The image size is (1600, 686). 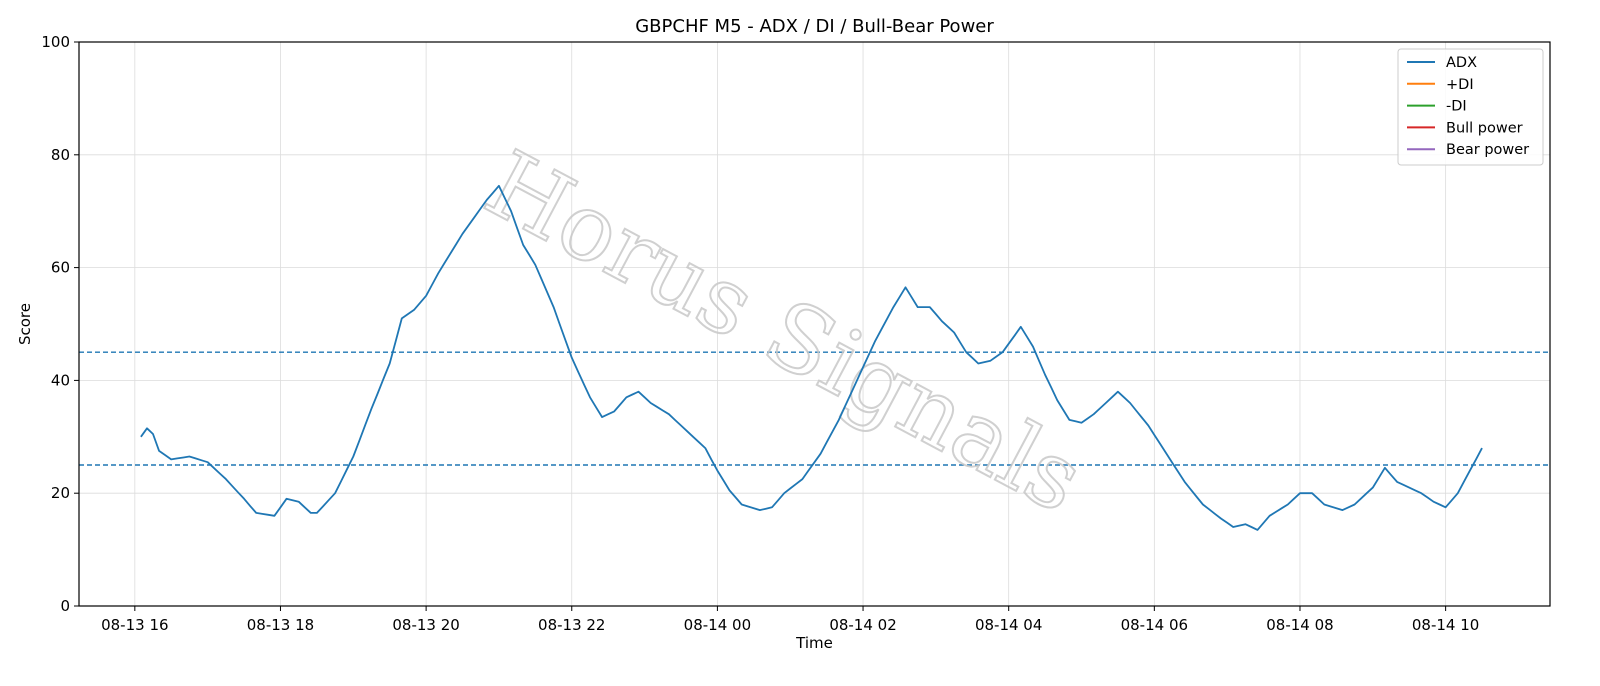 What do you see at coordinates (60, 324) in the screenshot?
I see `y-axis-ticks: 0 20 40 60 80 100` at bounding box center [60, 324].